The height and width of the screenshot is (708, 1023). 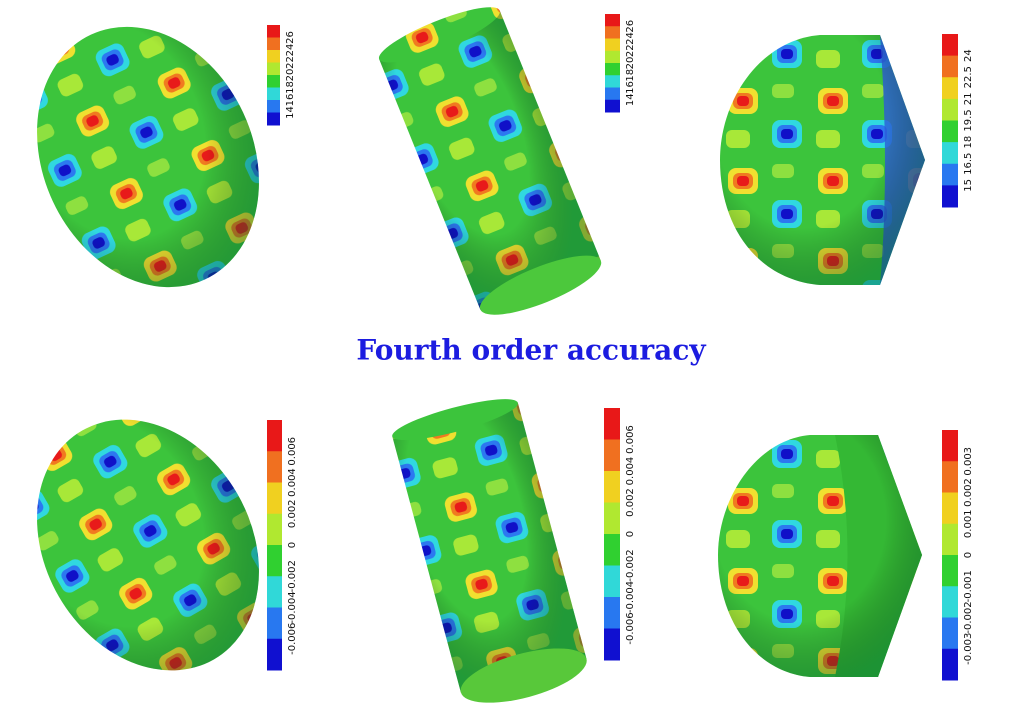 I want to click on colorbar-label: -0.001, so click(x=968, y=586).